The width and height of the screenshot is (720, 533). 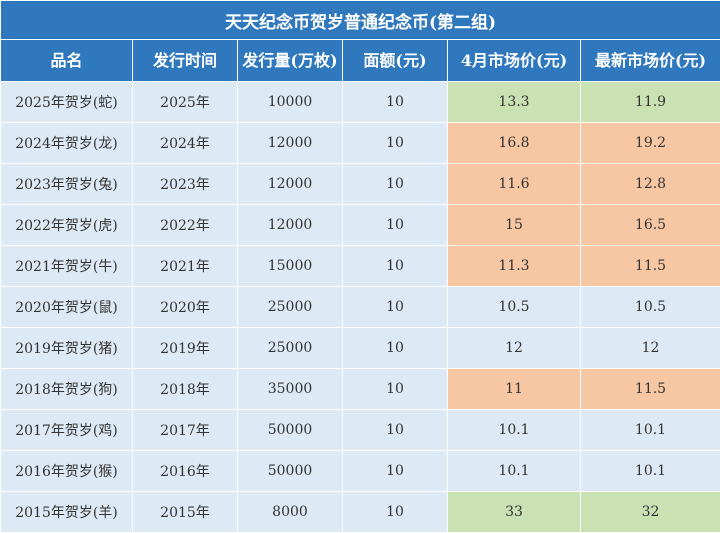 What do you see at coordinates (185, 430) in the screenshot?
I see `cell-issue-date: 2017年` at bounding box center [185, 430].